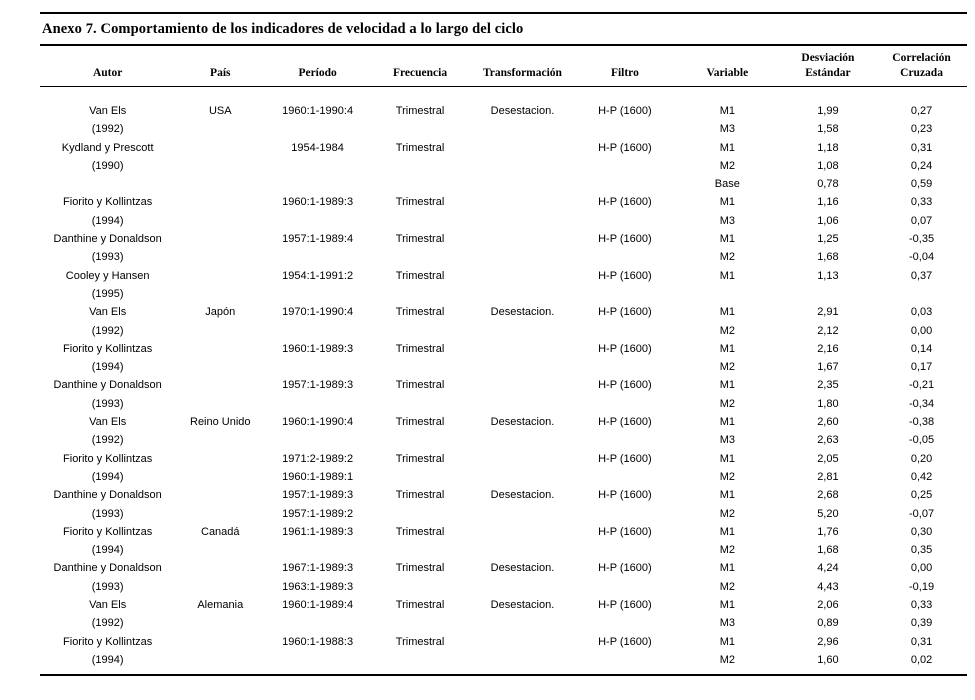 The width and height of the screenshot is (975, 700). I want to click on table-cell: 0,78, so click(828, 184).